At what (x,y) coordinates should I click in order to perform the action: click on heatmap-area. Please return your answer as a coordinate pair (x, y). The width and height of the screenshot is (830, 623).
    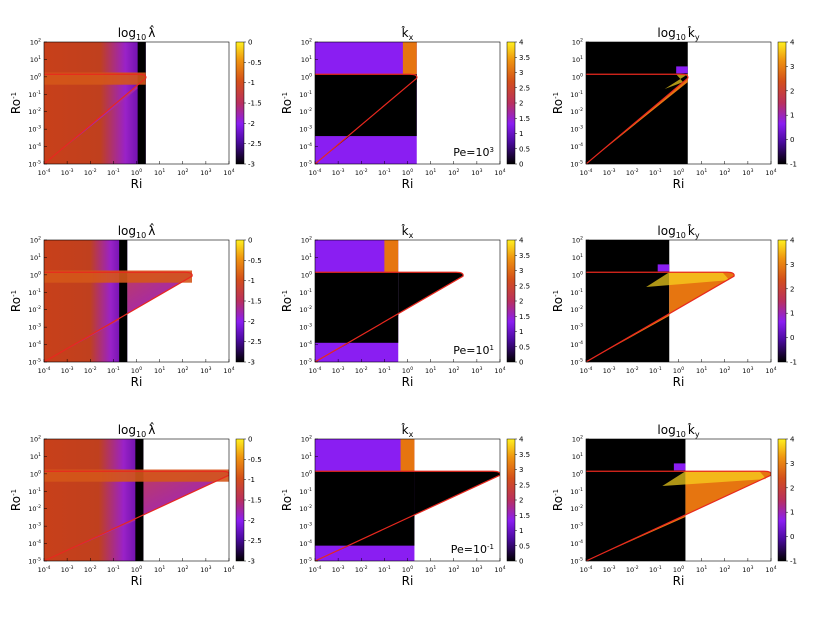
    Looking at the image, I should click on (678, 500).